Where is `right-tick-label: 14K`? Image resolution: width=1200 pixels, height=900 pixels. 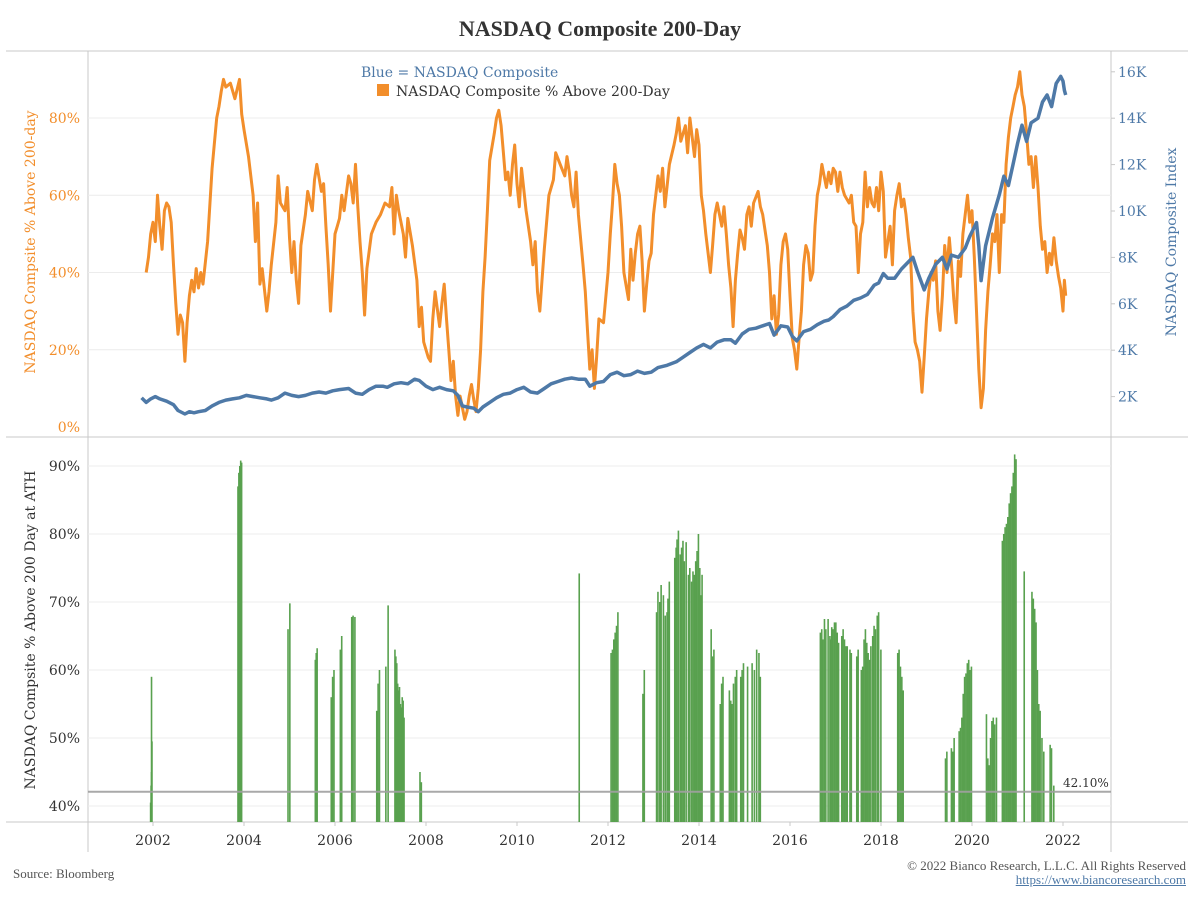
right-tick-label: 14K is located at coordinates (1132, 119).